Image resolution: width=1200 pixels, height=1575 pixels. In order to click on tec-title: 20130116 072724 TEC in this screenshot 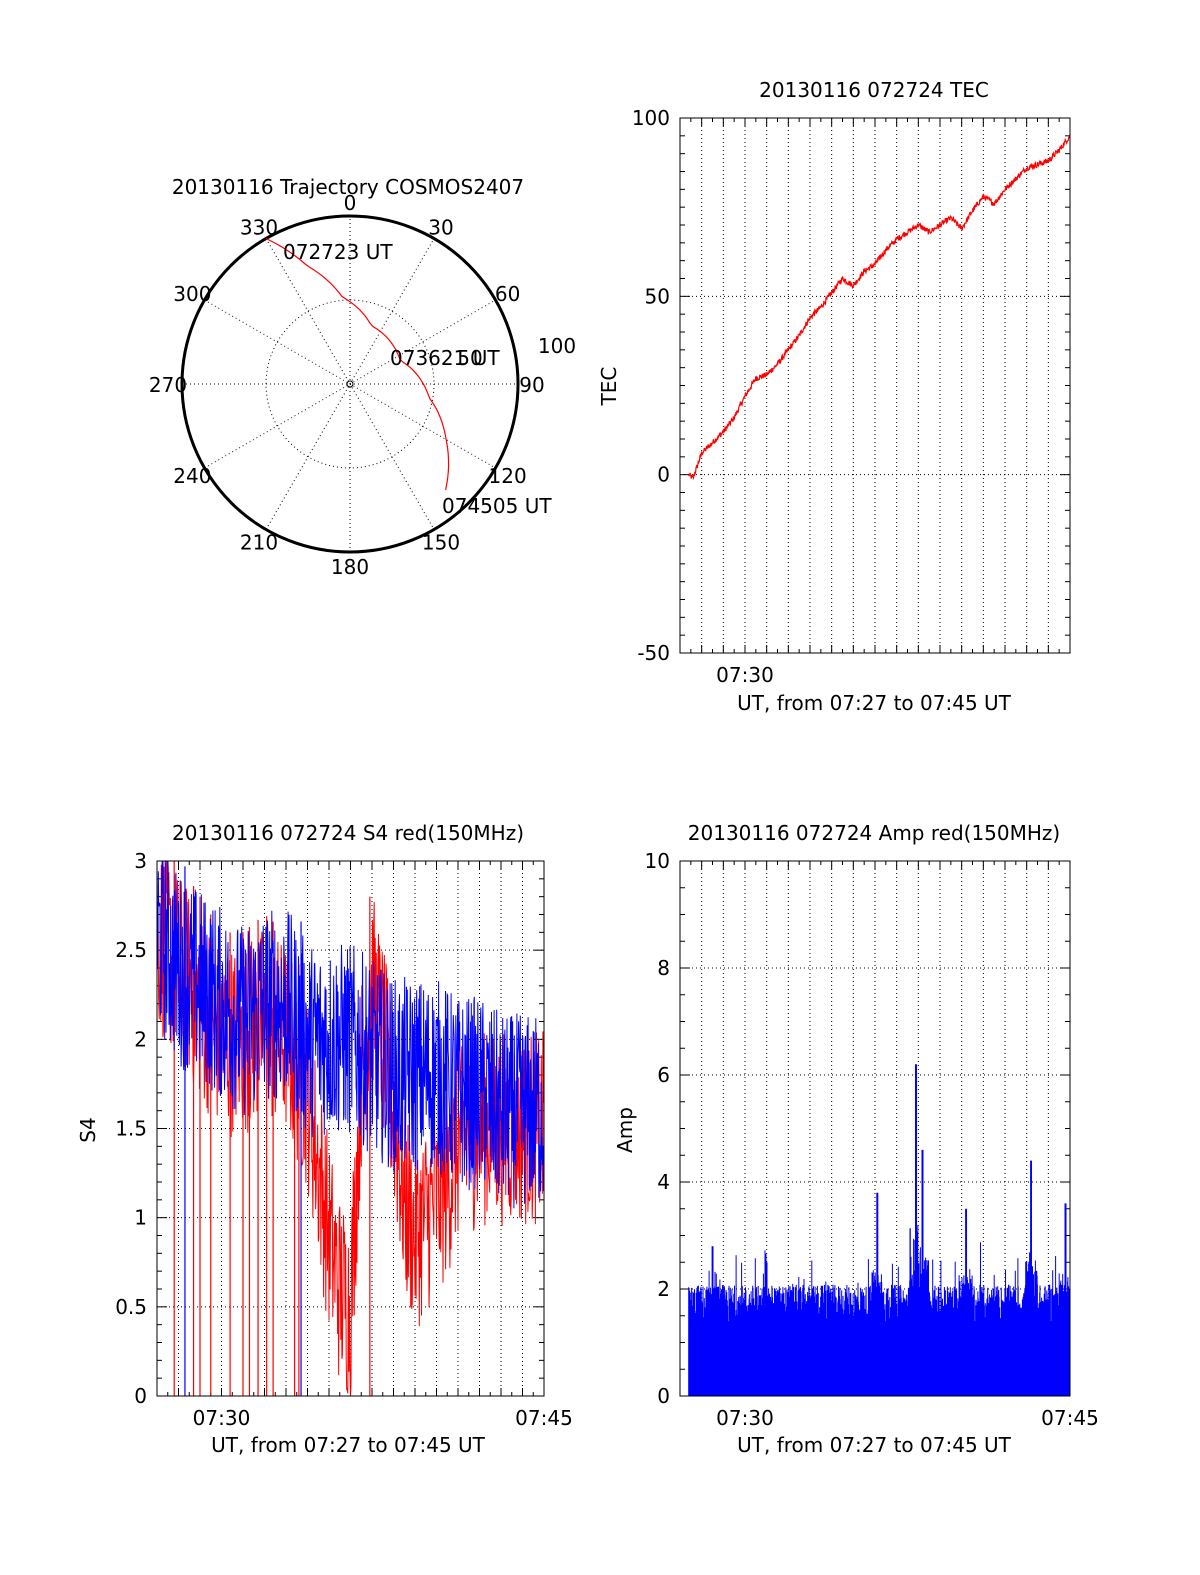, I will do `click(874, 90)`.